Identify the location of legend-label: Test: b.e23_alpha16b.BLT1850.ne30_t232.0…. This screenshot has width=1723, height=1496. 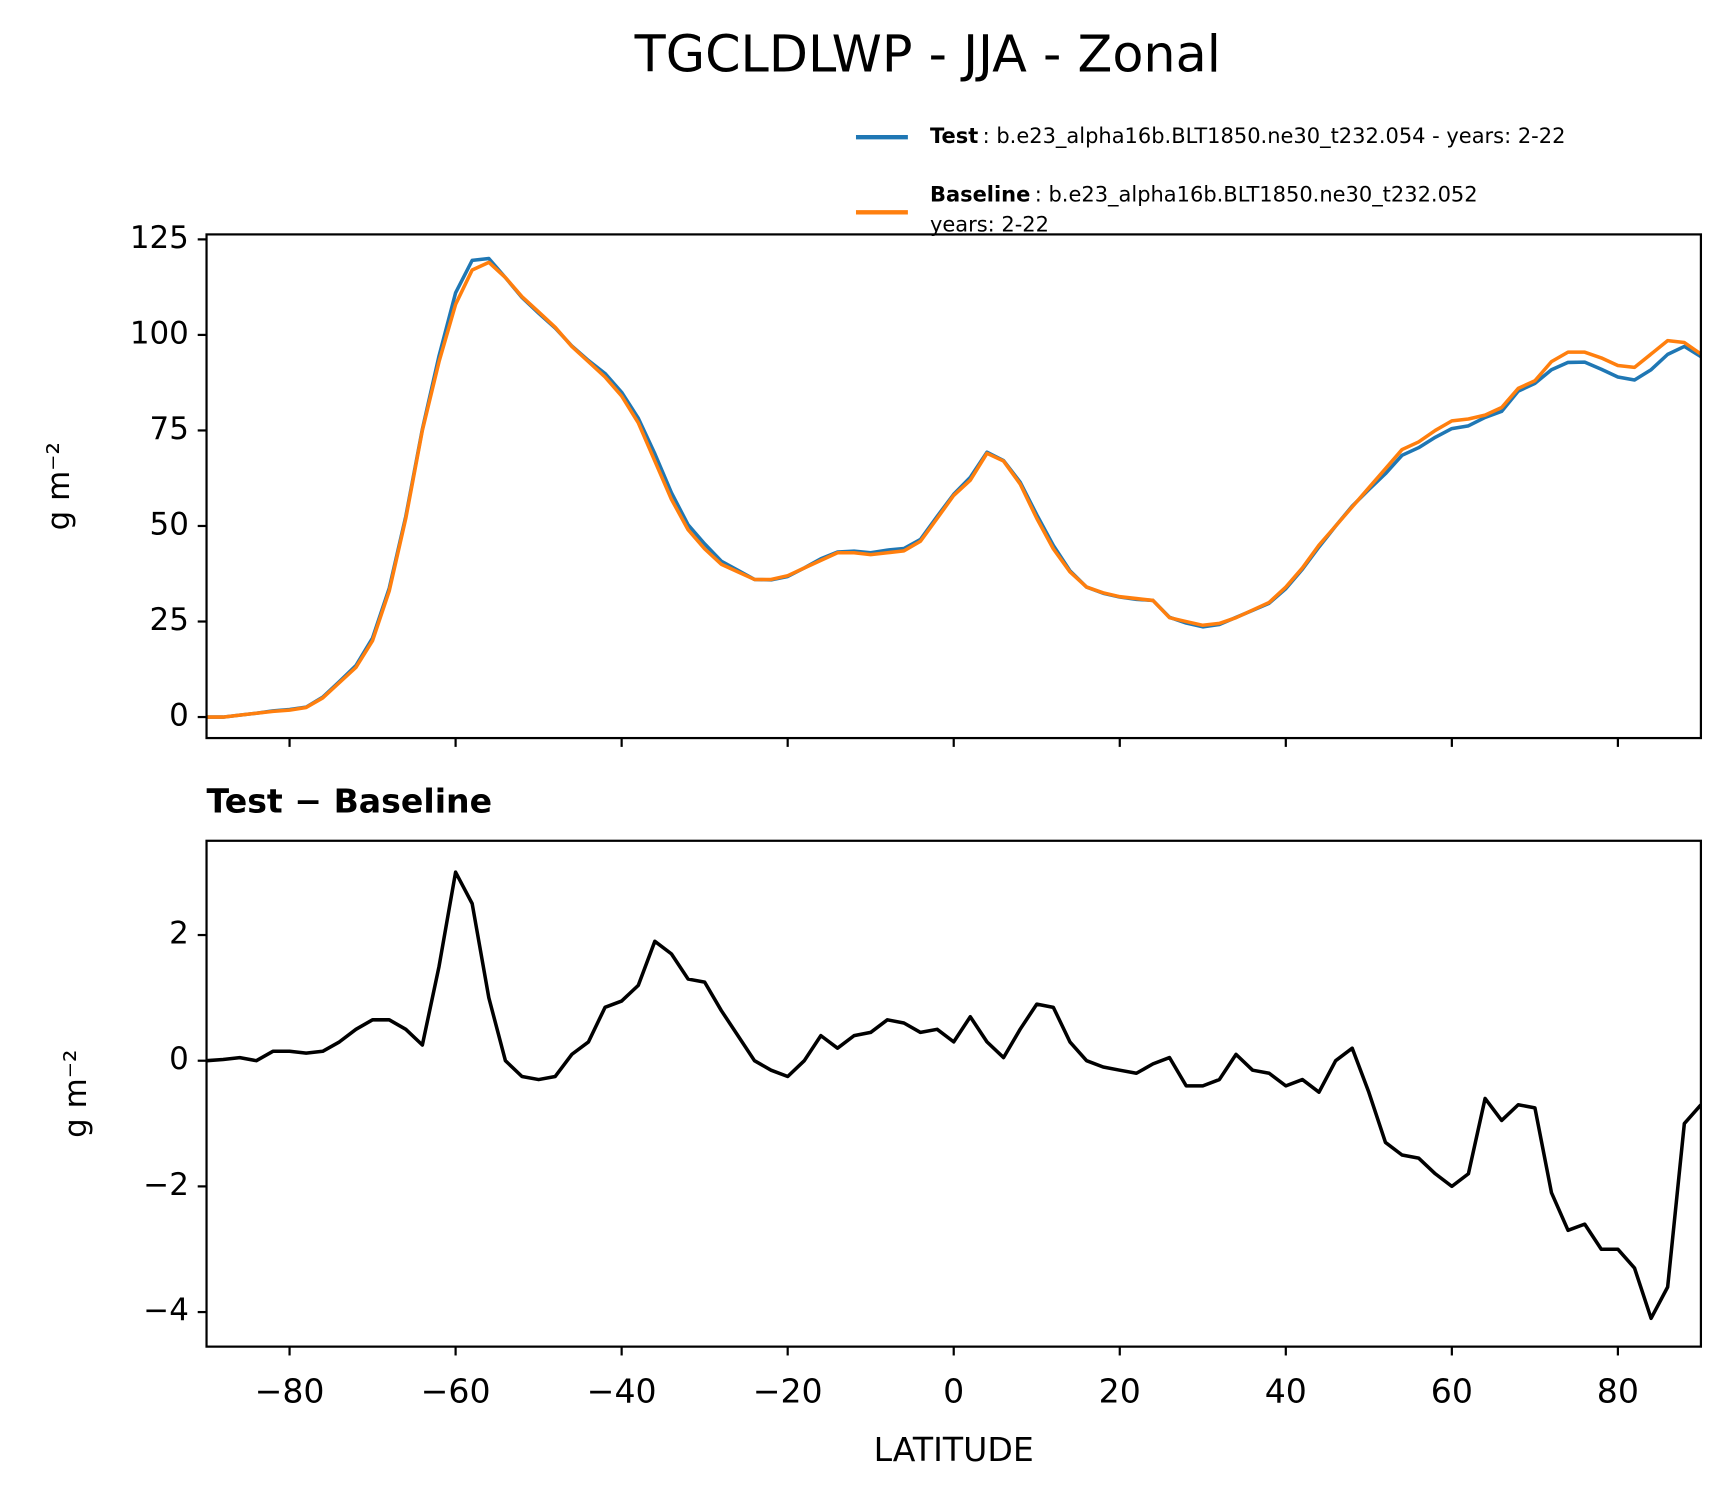
(1247, 136).